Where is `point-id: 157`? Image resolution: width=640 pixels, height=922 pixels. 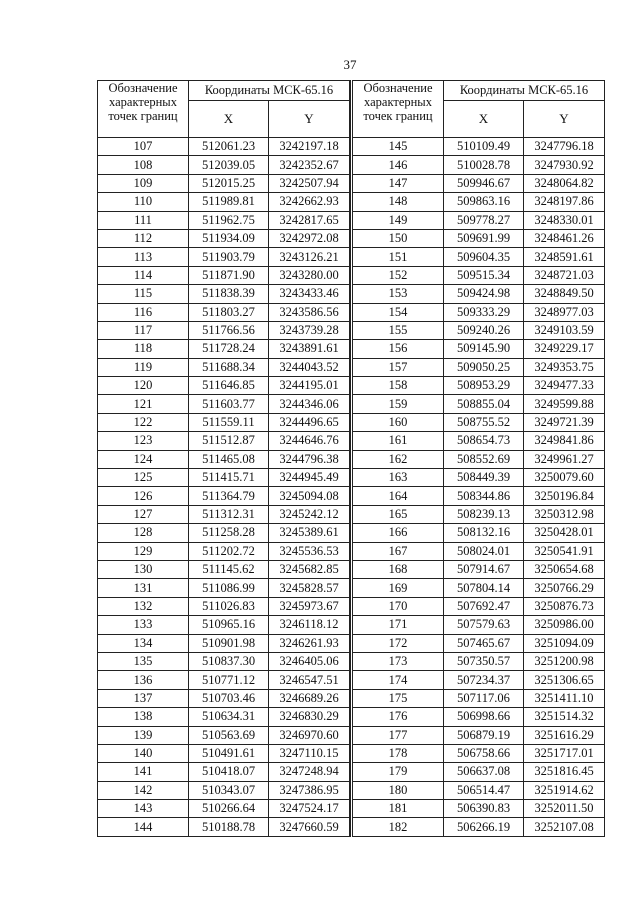 point-id: 157 is located at coordinates (397, 367).